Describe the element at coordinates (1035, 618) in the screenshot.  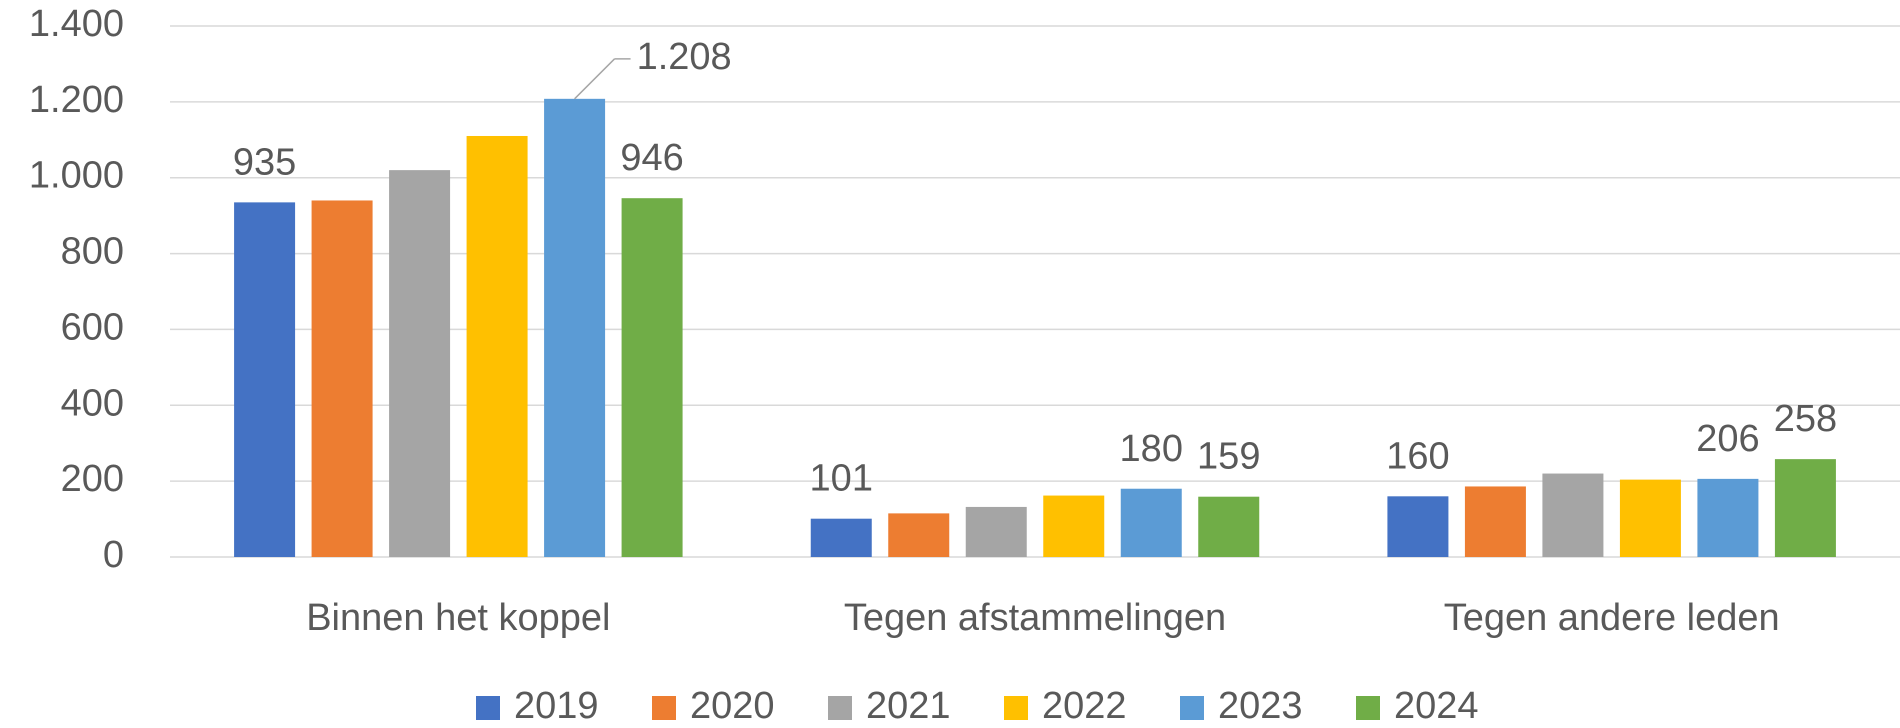
I see `x-tick-label: Tegen afstammelingen` at that location.